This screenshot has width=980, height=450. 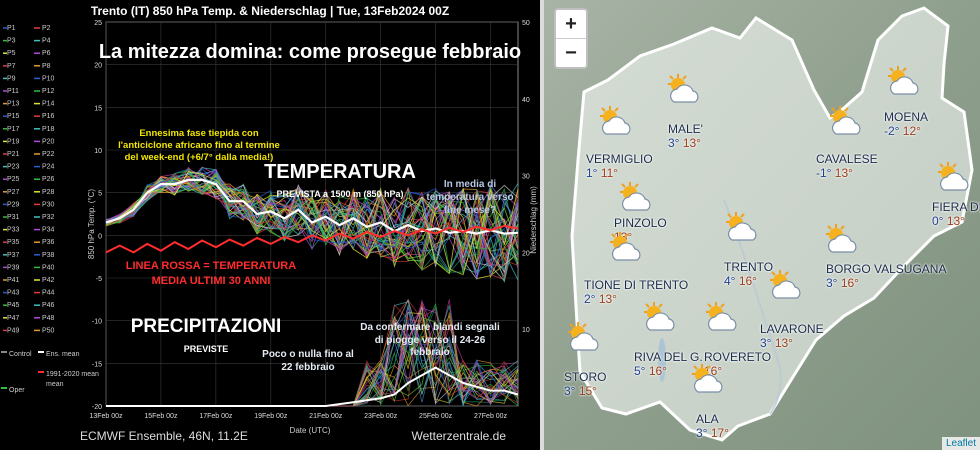 What do you see at coordinates (459, 436) in the screenshot?
I see `footer-site: Wetterzentrale.de` at bounding box center [459, 436].